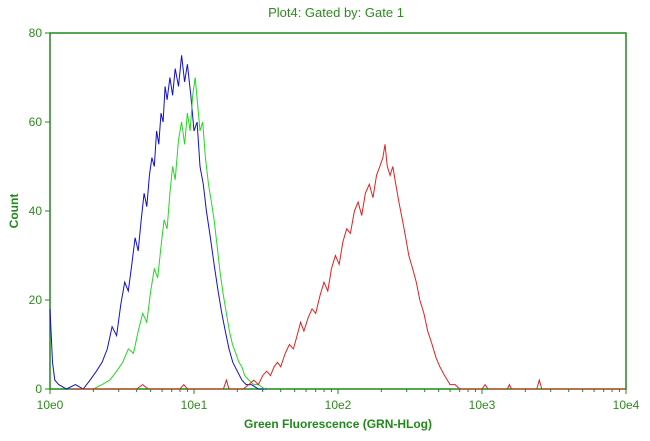 Image resolution: width=650 pixels, height=441 pixels. What do you see at coordinates (36, 300) in the screenshot?
I see `y-tick-label: 20` at bounding box center [36, 300].